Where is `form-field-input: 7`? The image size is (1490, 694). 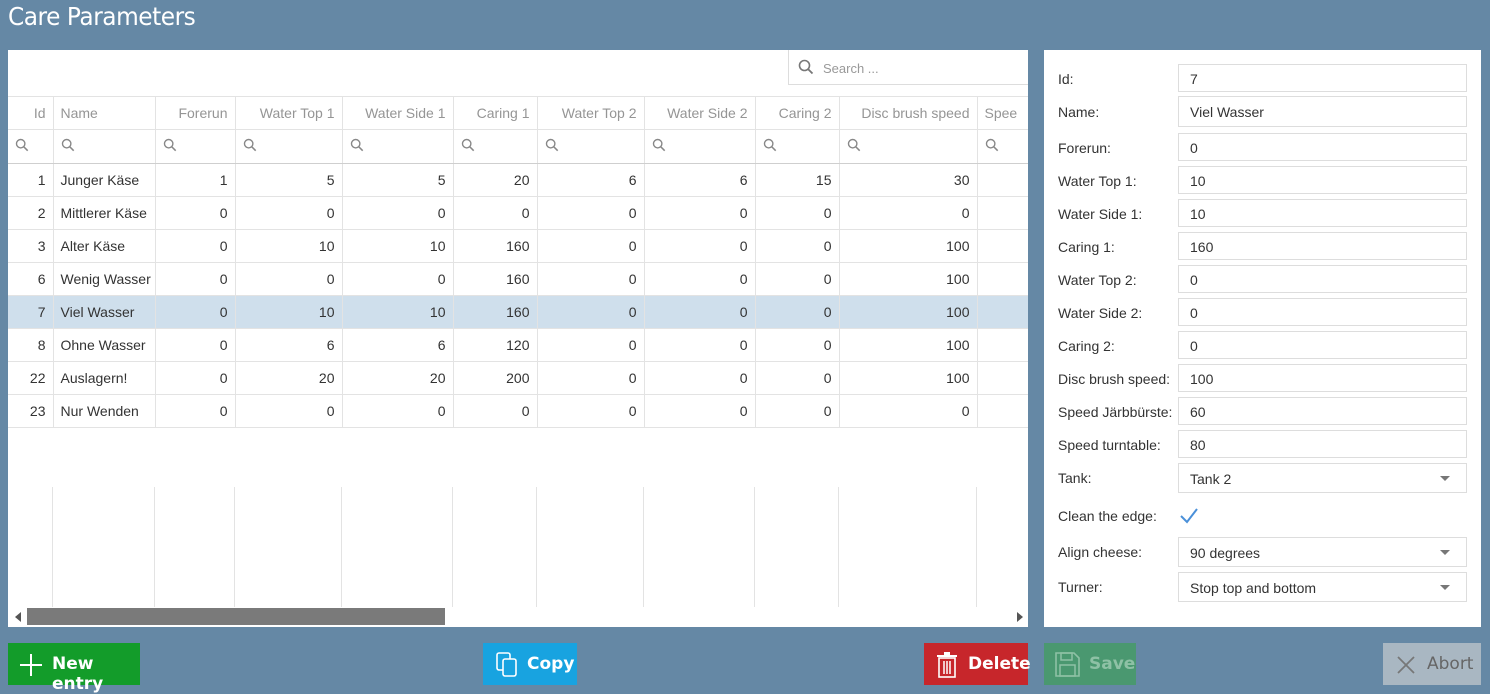
form-field-input: 7 is located at coordinates (1322, 78).